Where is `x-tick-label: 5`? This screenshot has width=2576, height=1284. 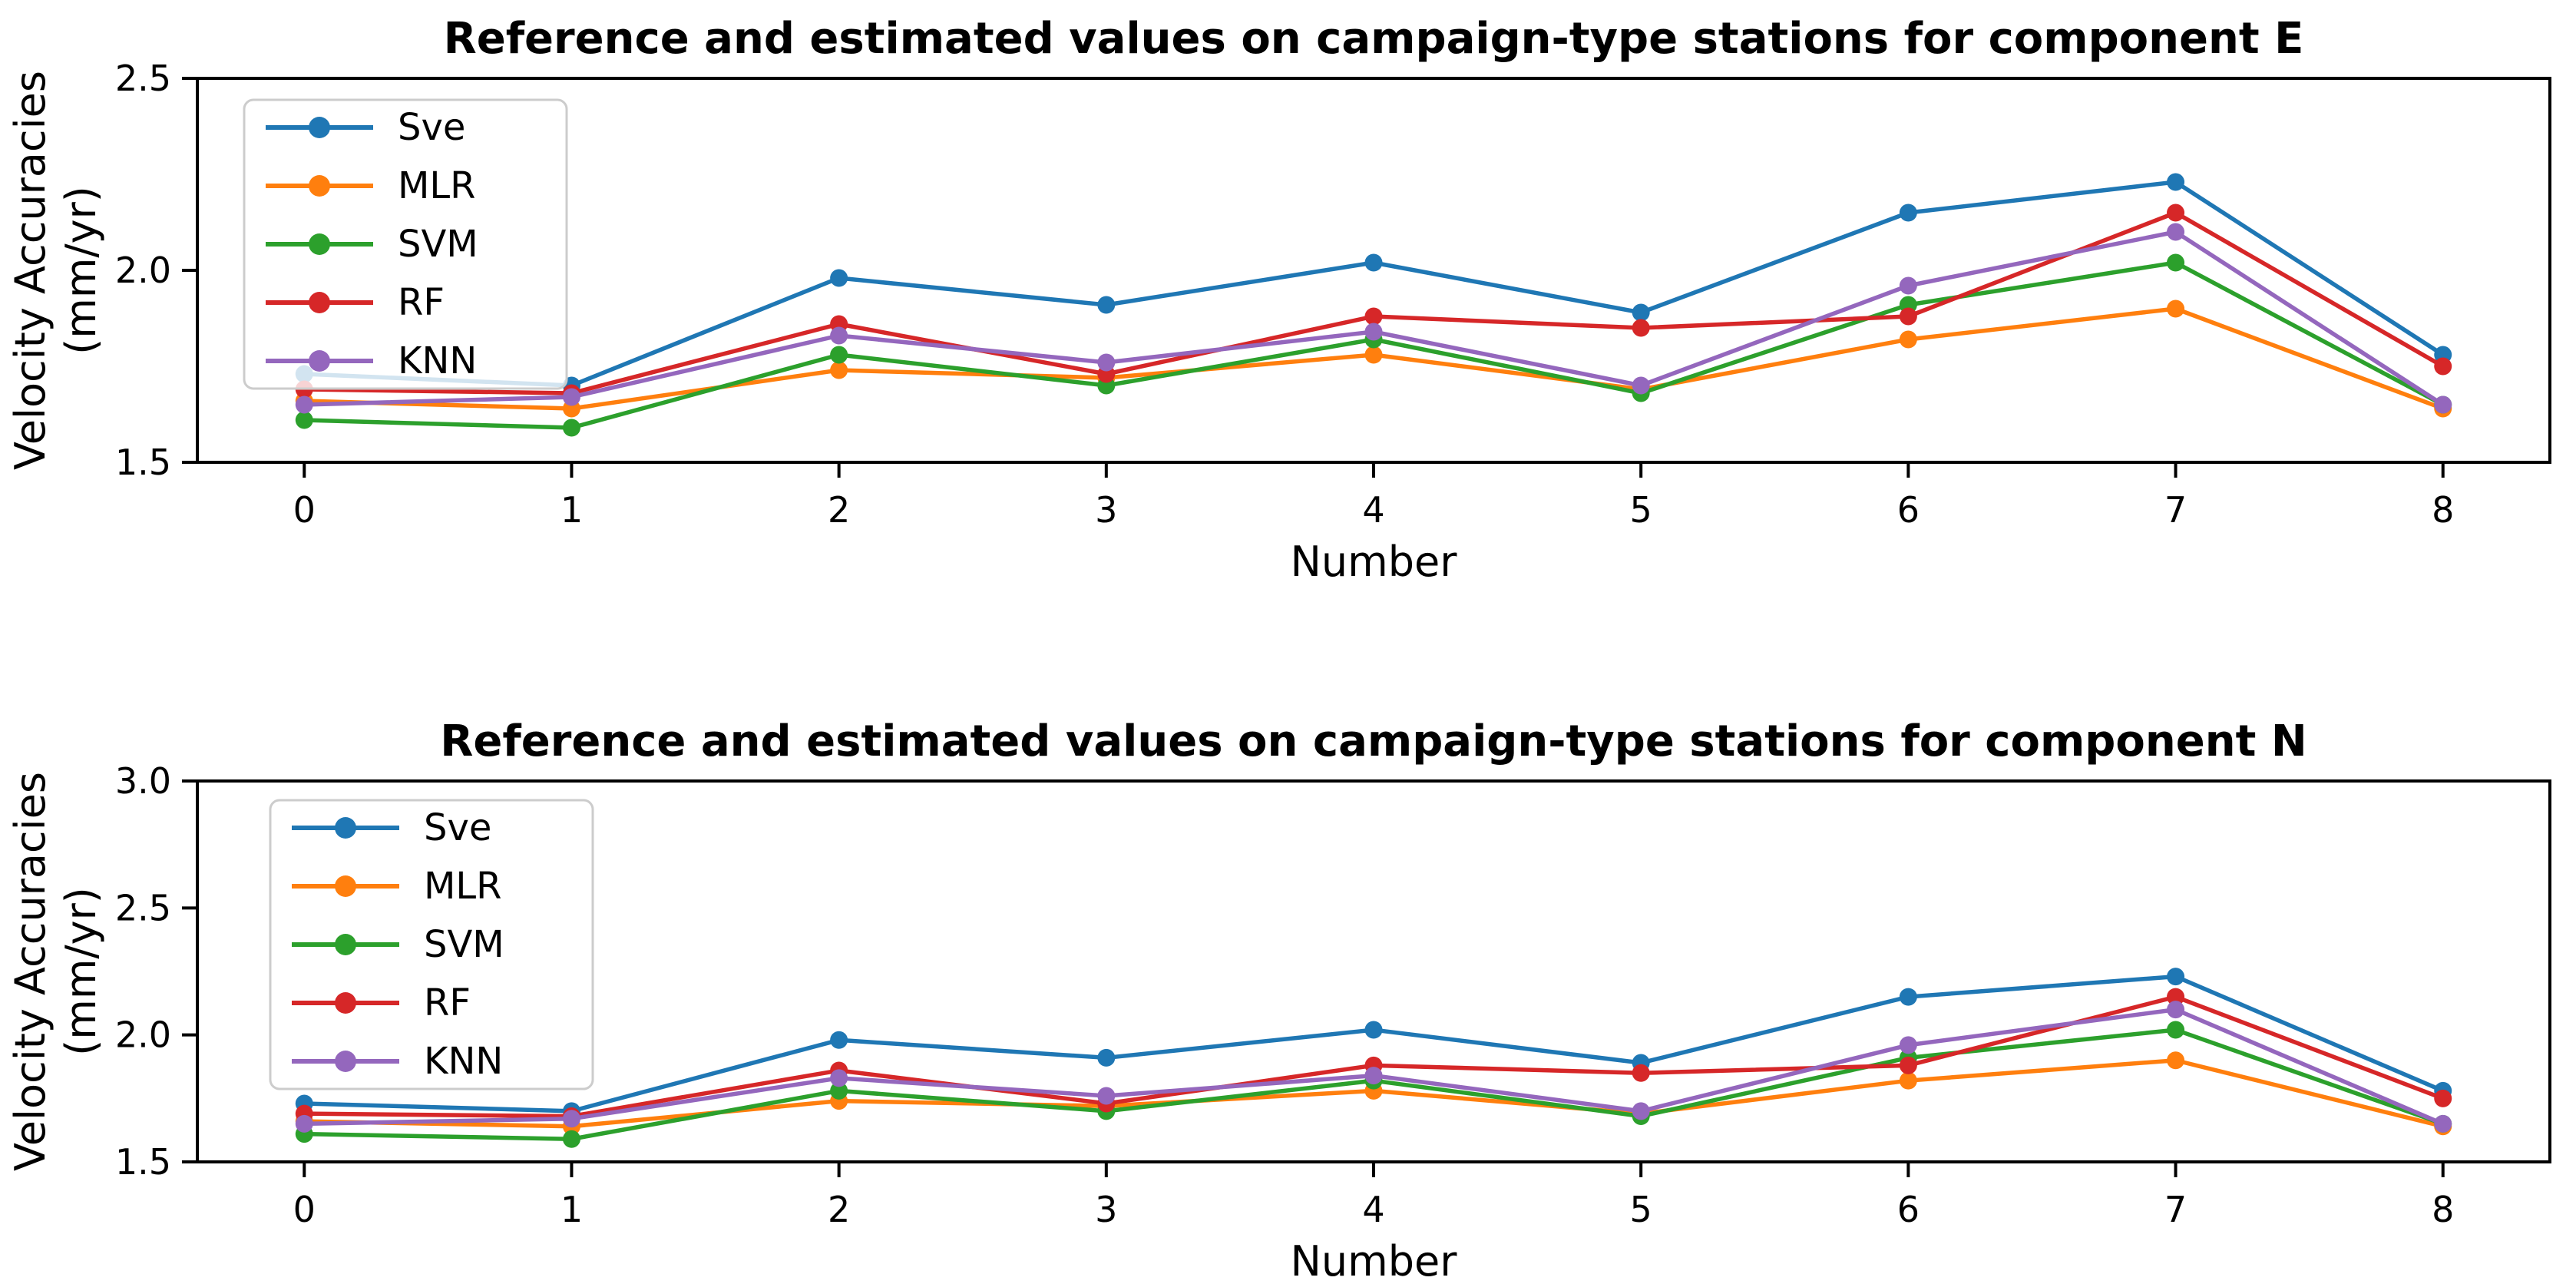
x-tick-label: 5 is located at coordinates (1641, 1209).